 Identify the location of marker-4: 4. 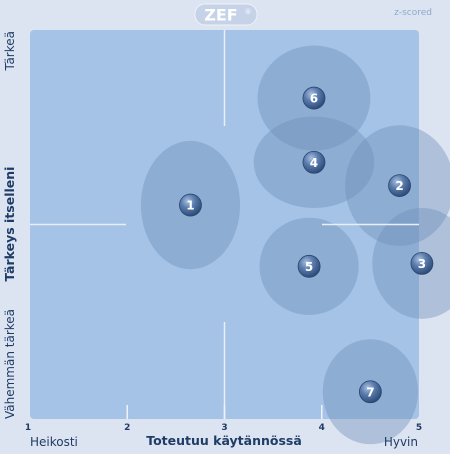
(314, 162).